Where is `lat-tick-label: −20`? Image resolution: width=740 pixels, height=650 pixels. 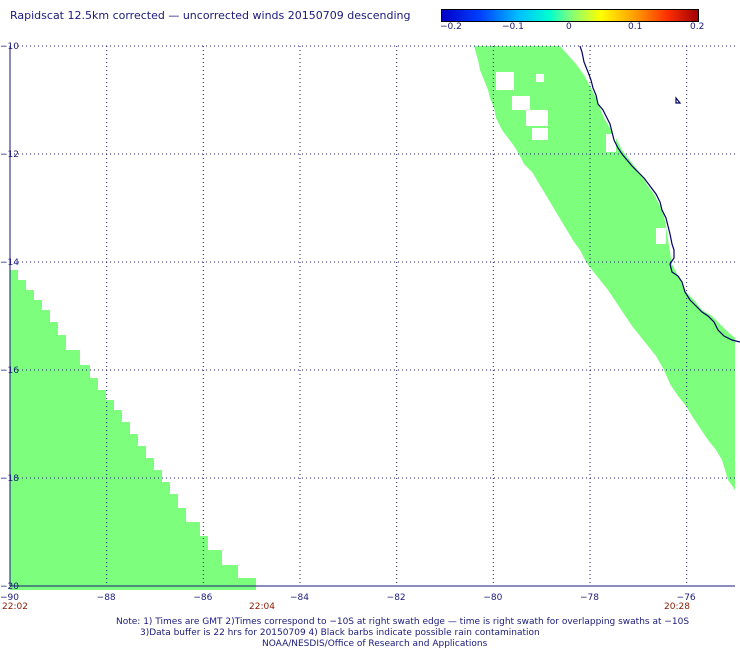
lat-tick-label: −20 is located at coordinates (9, 587).